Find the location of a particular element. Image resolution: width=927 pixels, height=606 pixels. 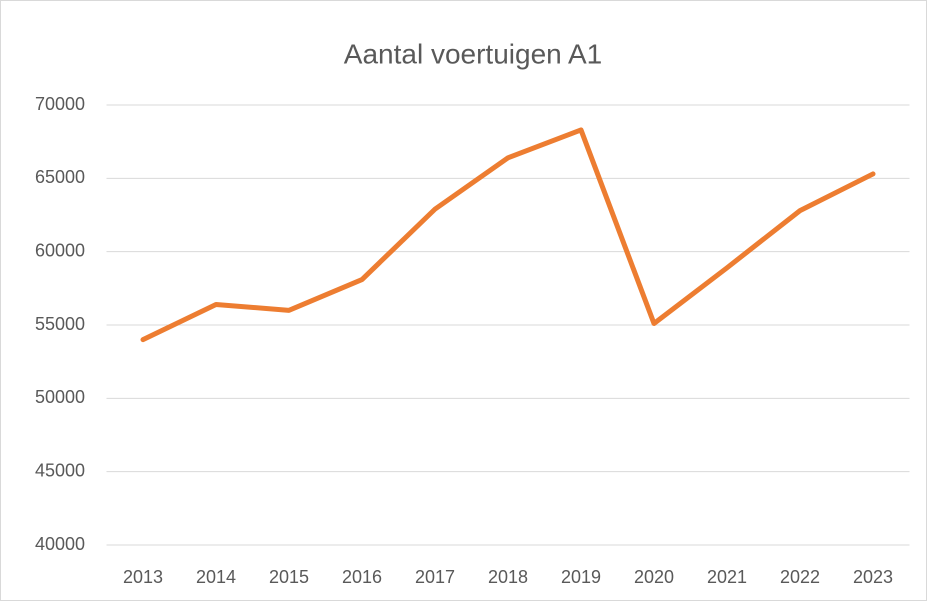

x-tick-label: 2014 is located at coordinates (216, 577).